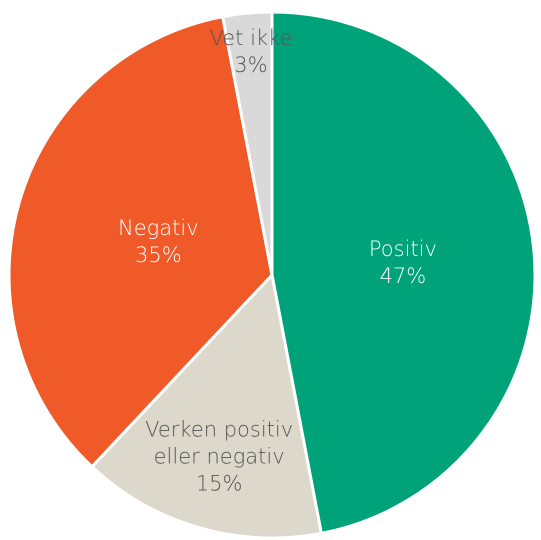 The height and width of the screenshot is (540, 541). Describe the element at coordinates (403, 275) in the screenshot. I see `value-label: 47%` at that location.